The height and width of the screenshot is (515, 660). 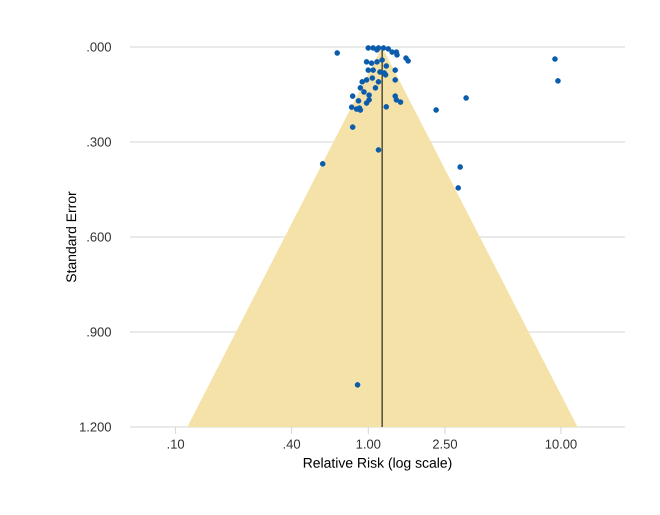 What do you see at coordinates (99, 332) in the screenshot?
I see `y-tick-label: .900` at bounding box center [99, 332].